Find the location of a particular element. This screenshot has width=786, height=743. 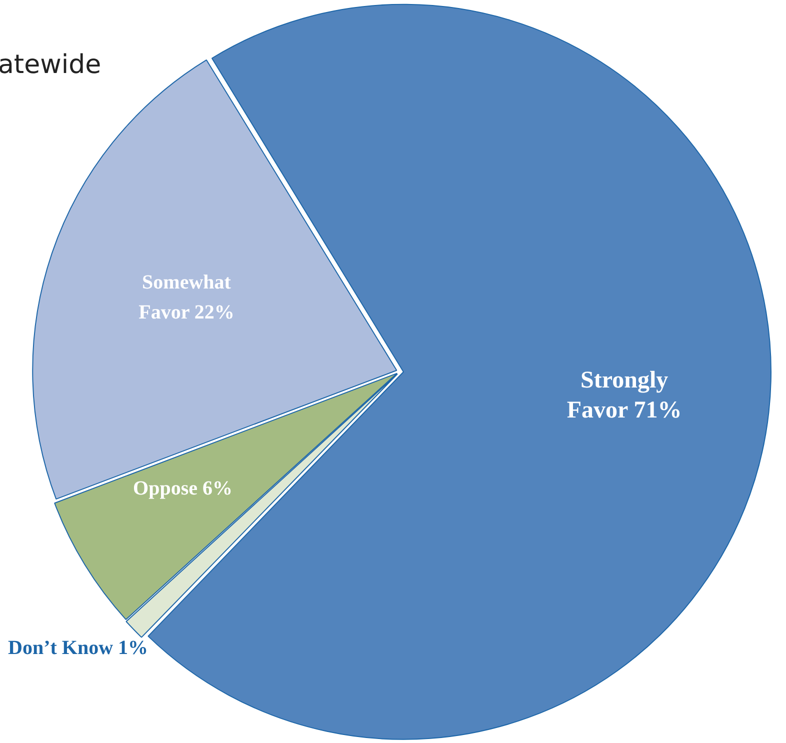

slice-label: Oppose 6% is located at coordinates (182, 489).